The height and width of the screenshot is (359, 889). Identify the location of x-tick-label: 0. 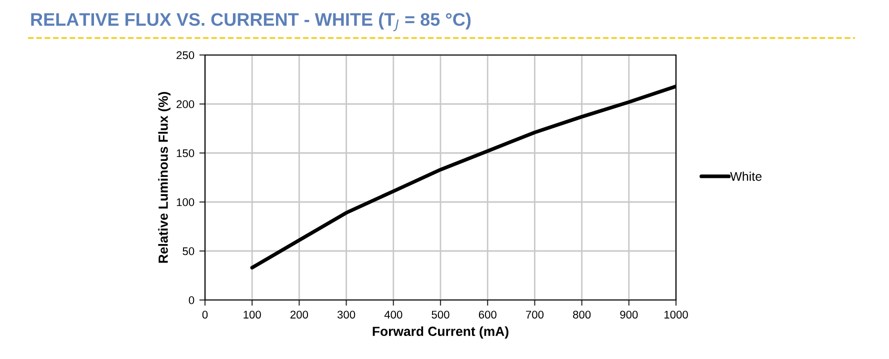
(205, 314).